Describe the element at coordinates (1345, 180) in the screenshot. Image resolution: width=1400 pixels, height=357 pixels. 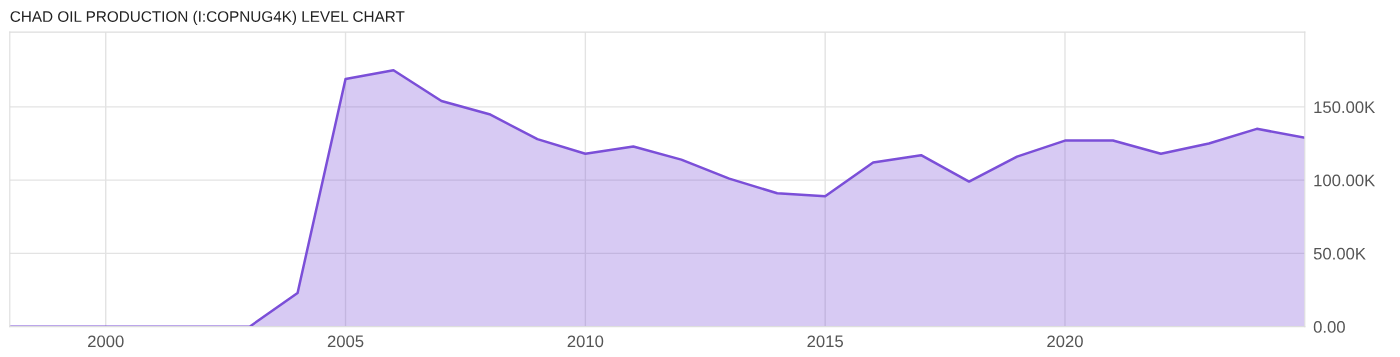
I see `y-tick-label: 100.00K` at that location.